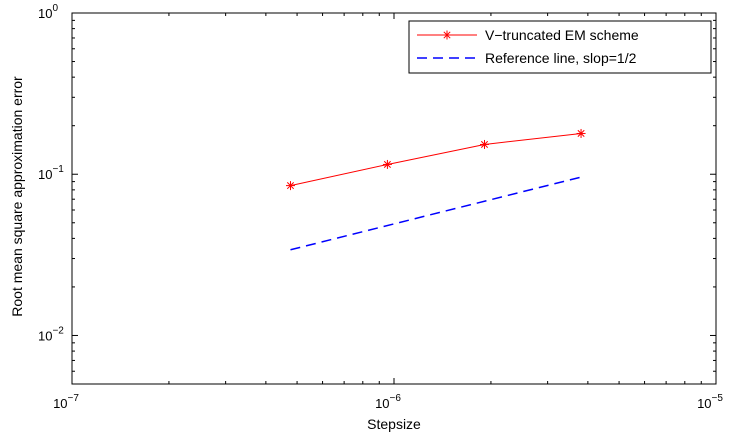 Image resolution: width=740 pixels, height=439 pixels. What do you see at coordinates (388, 402) in the screenshot?
I see `x-tick-label: 10⁻⁶` at bounding box center [388, 402].